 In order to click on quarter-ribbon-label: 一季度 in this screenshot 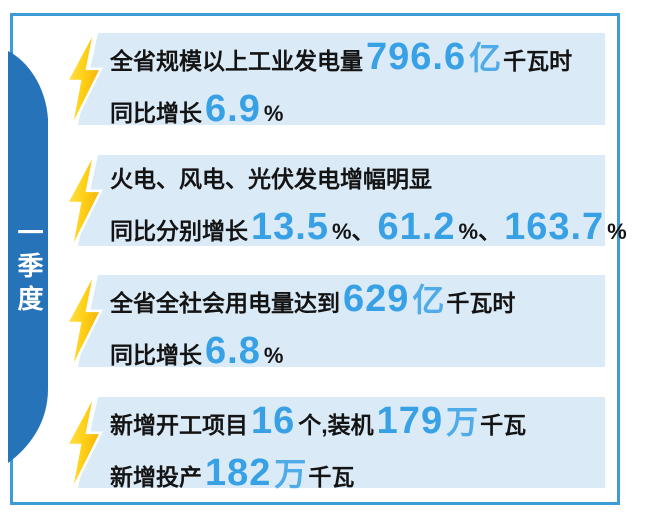, I will do `click(29, 268)`.